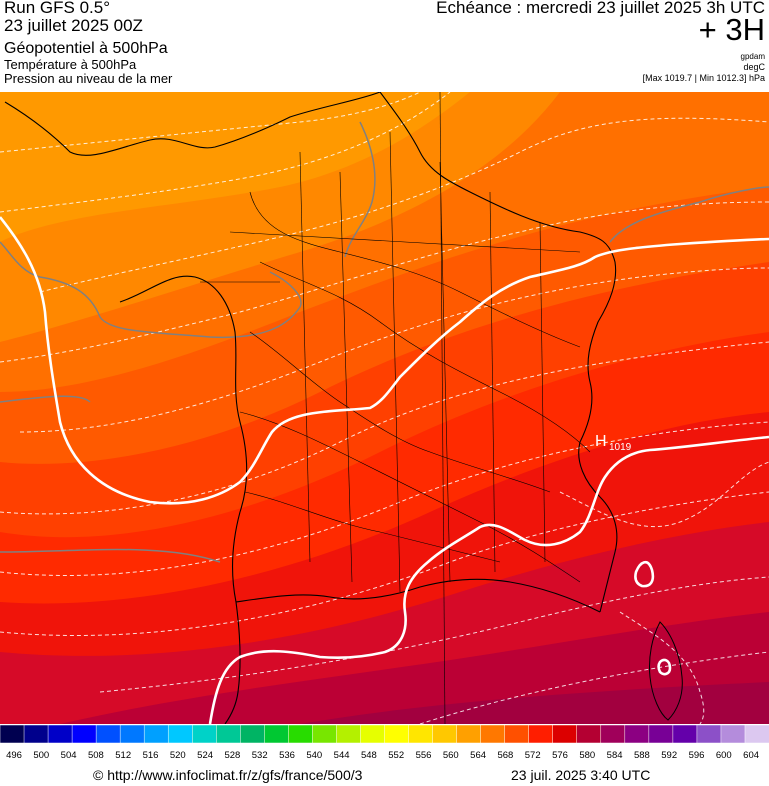 The image size is (769, 786). What do you see at coordinates (14, 755) in the screenshot?
I see `colorbar-label: 496` at bounding box center [14, 755].